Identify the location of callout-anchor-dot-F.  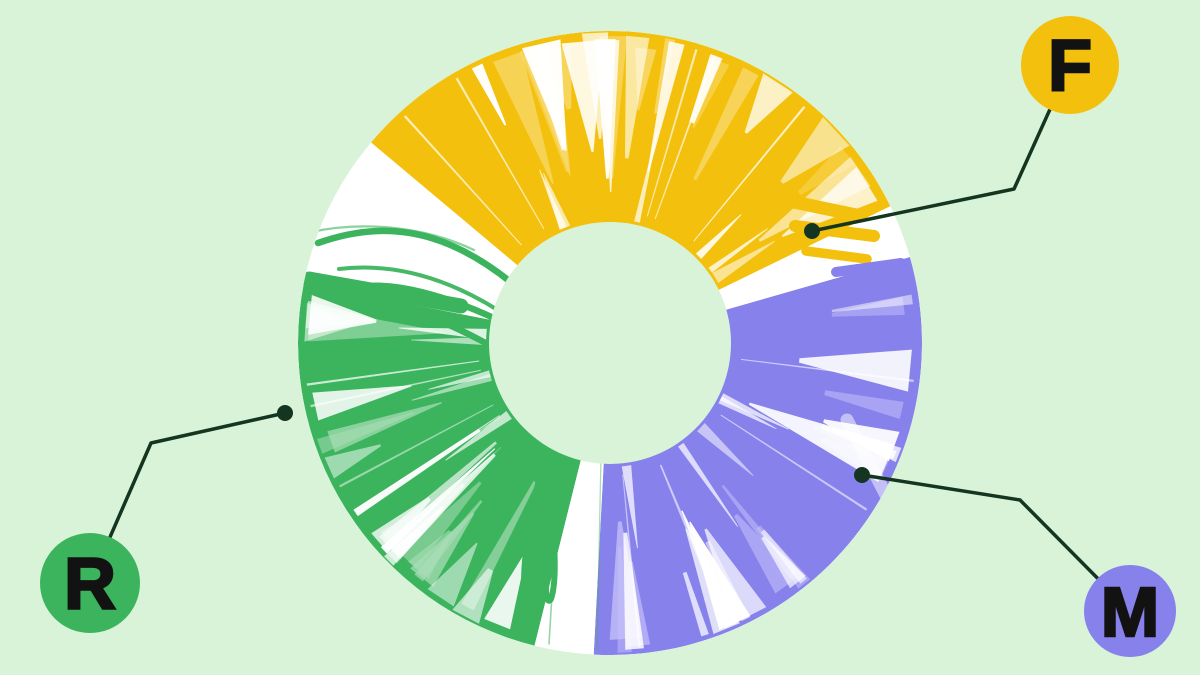
(812, 231).